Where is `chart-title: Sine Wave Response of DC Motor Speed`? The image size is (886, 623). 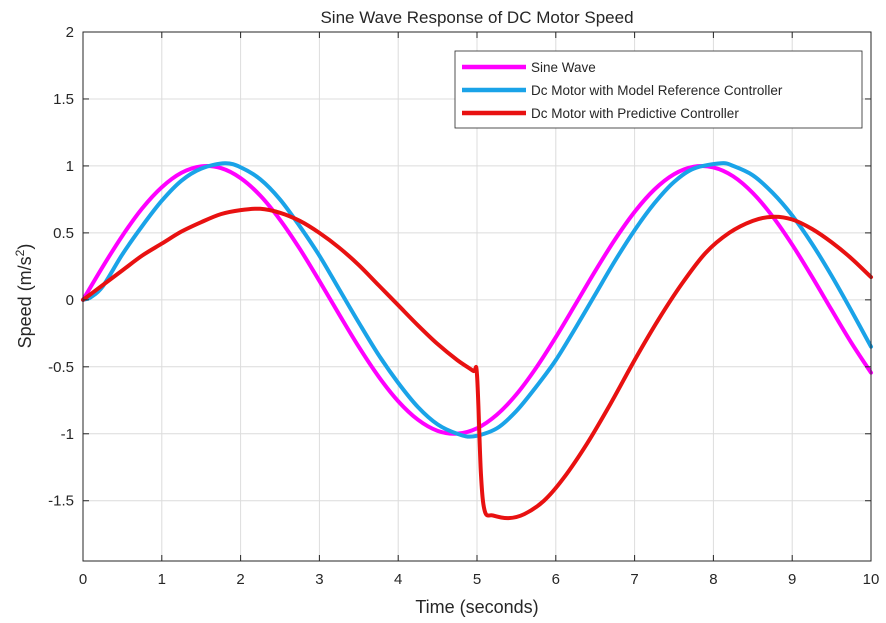
chart-title: Sine Wave Response of DC Motor Speed is located at coordinates (476, 17).